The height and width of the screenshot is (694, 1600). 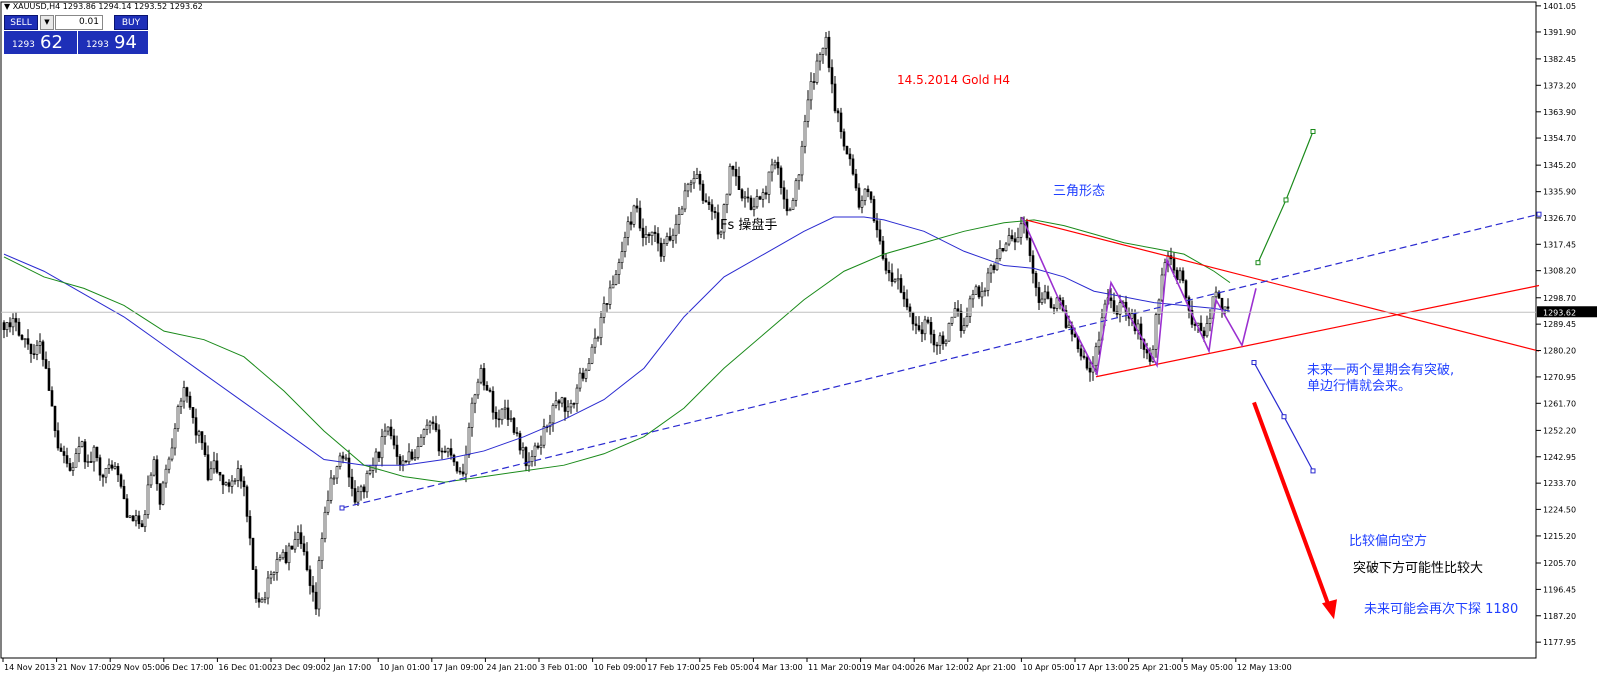 What do you see at coordinates (1388, 541) in the screenshot?
I see `bias-note: 比较偏向空方` at bounding box center [1388, 541].